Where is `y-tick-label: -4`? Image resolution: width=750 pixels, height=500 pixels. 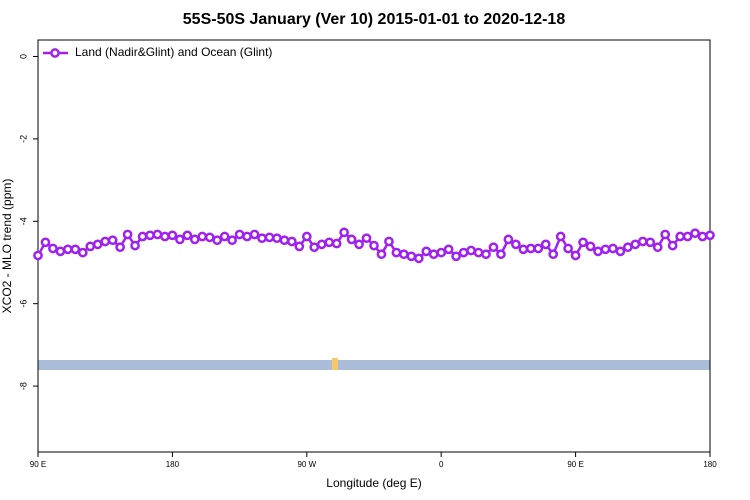
y-tick-label: -4 is located at coordinates (23, 221).